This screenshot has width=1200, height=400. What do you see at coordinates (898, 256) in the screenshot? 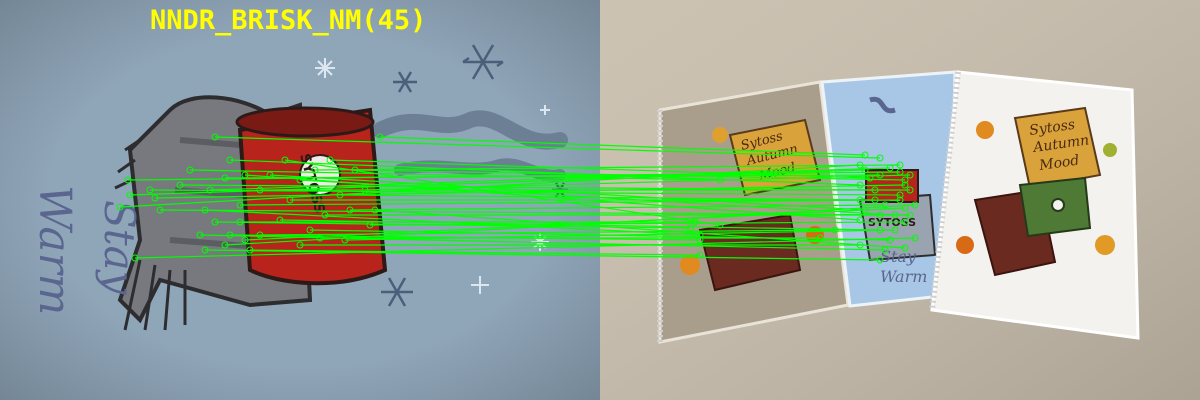
I see `middle-stay-text: Stay` at bounding box center [898, 256].